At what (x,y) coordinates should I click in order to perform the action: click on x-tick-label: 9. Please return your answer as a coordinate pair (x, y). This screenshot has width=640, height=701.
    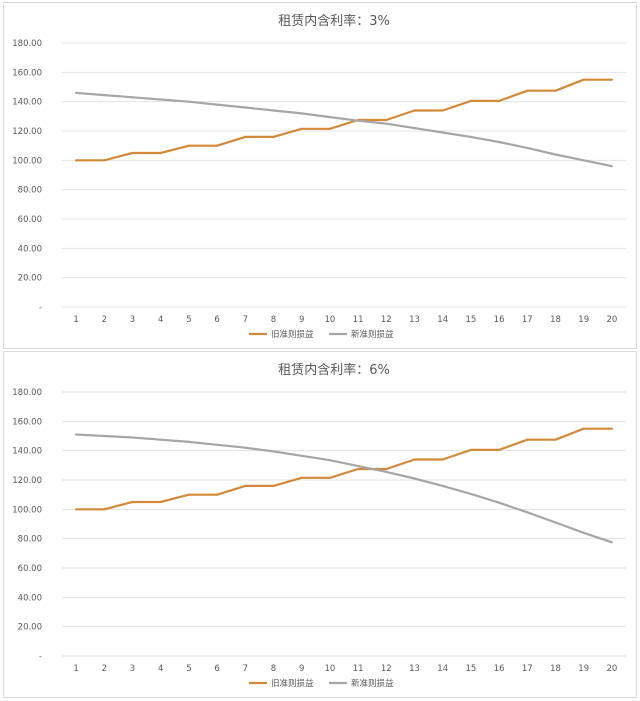
    Looking at the image, I should click on (301, 669).